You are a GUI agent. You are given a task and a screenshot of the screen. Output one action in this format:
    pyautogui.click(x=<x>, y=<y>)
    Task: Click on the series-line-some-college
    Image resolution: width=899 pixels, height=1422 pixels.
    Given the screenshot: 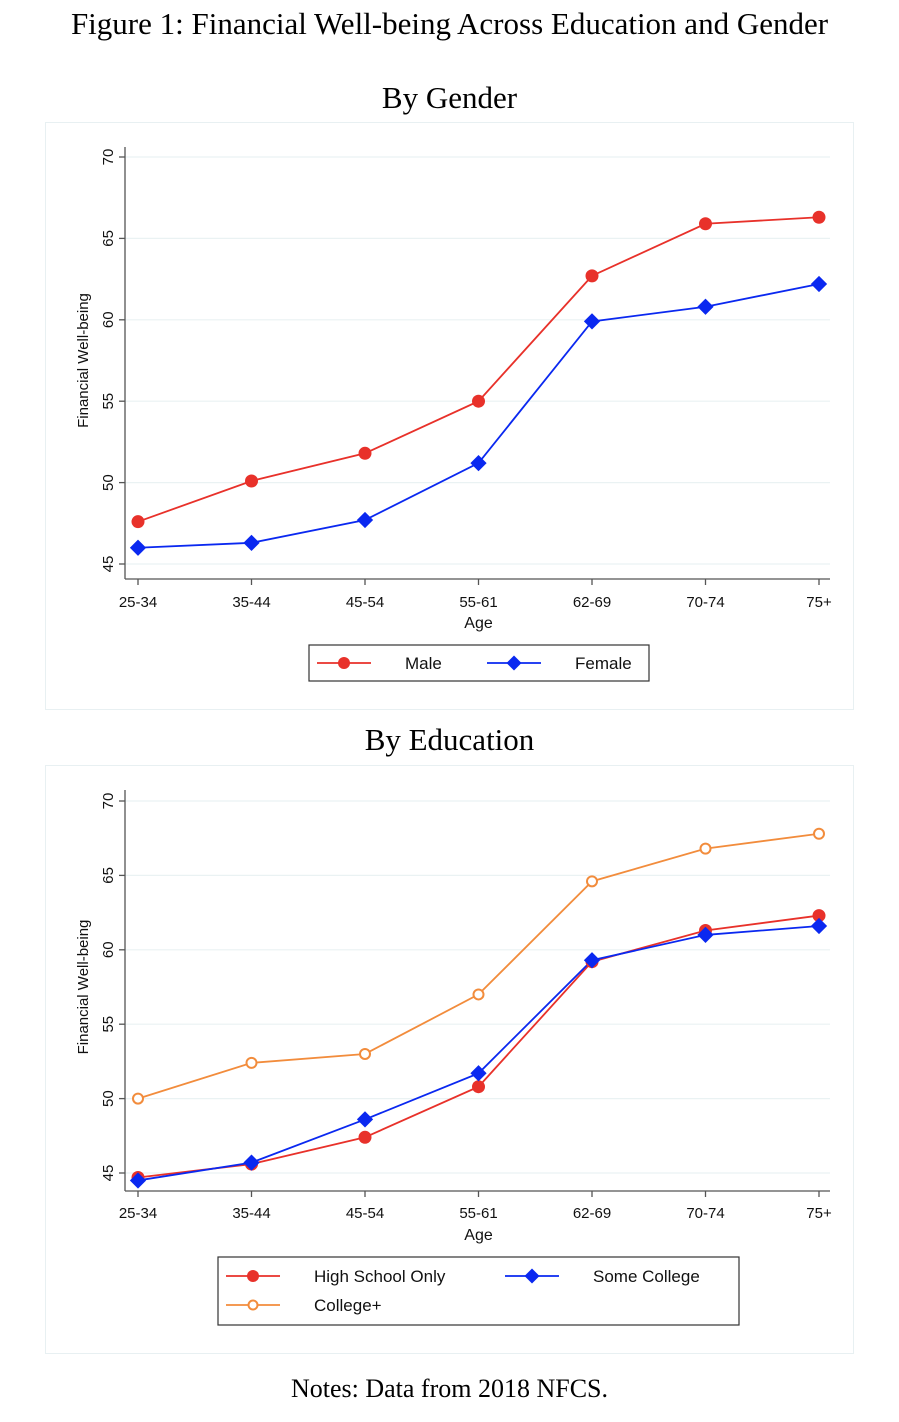 What is the action you would take?
    pyautogui.click(x=478, y=1053)
    